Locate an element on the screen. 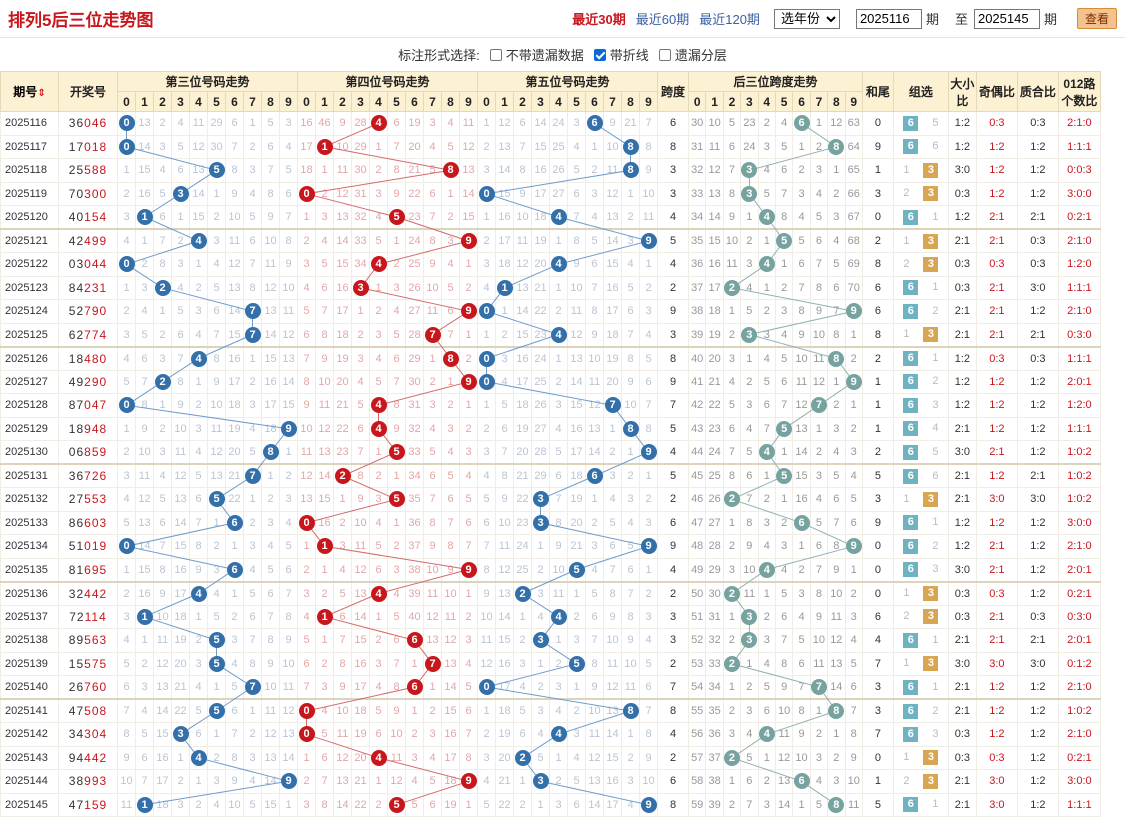 Image resolution: width=1125 pixels, height=826 pixels. option-layered: 遗漏分层 is located at coordinates (692, 54).